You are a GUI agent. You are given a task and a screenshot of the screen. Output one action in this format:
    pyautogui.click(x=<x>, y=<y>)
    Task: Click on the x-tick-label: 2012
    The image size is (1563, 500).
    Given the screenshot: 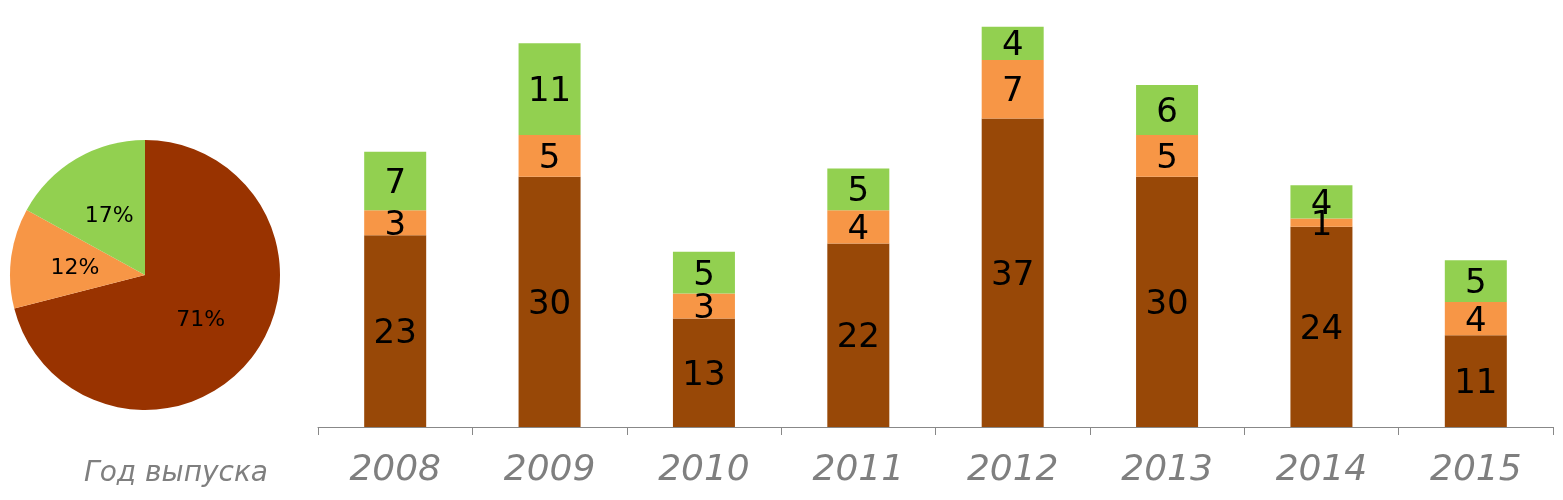 What is the action you would take?
    pyautogui.click(x=1012, y=467)
    